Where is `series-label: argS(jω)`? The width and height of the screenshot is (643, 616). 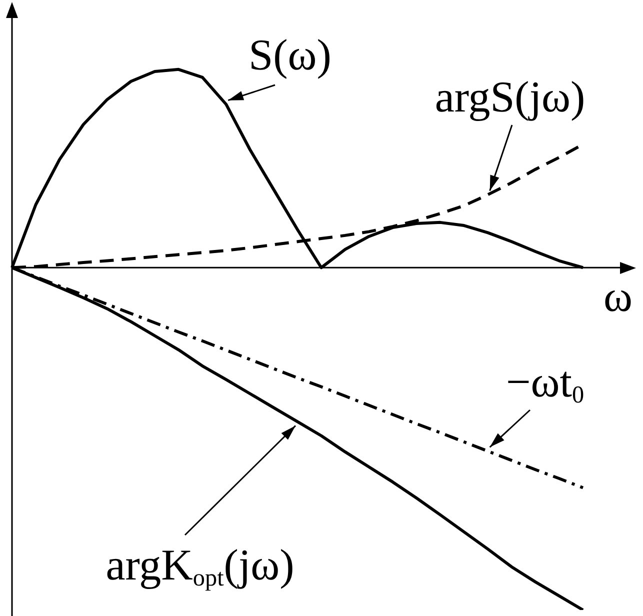
series-label: argS(jω) is located at coordinates (510, 97).